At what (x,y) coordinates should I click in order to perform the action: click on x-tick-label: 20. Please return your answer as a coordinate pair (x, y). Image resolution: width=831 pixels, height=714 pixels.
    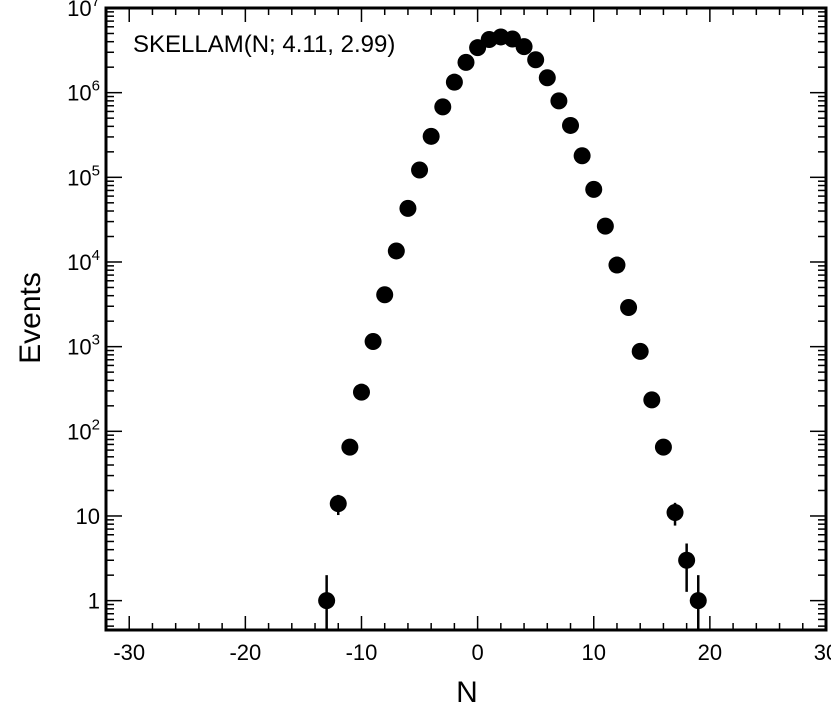
    Looking at the image, I should click on (710, 652).